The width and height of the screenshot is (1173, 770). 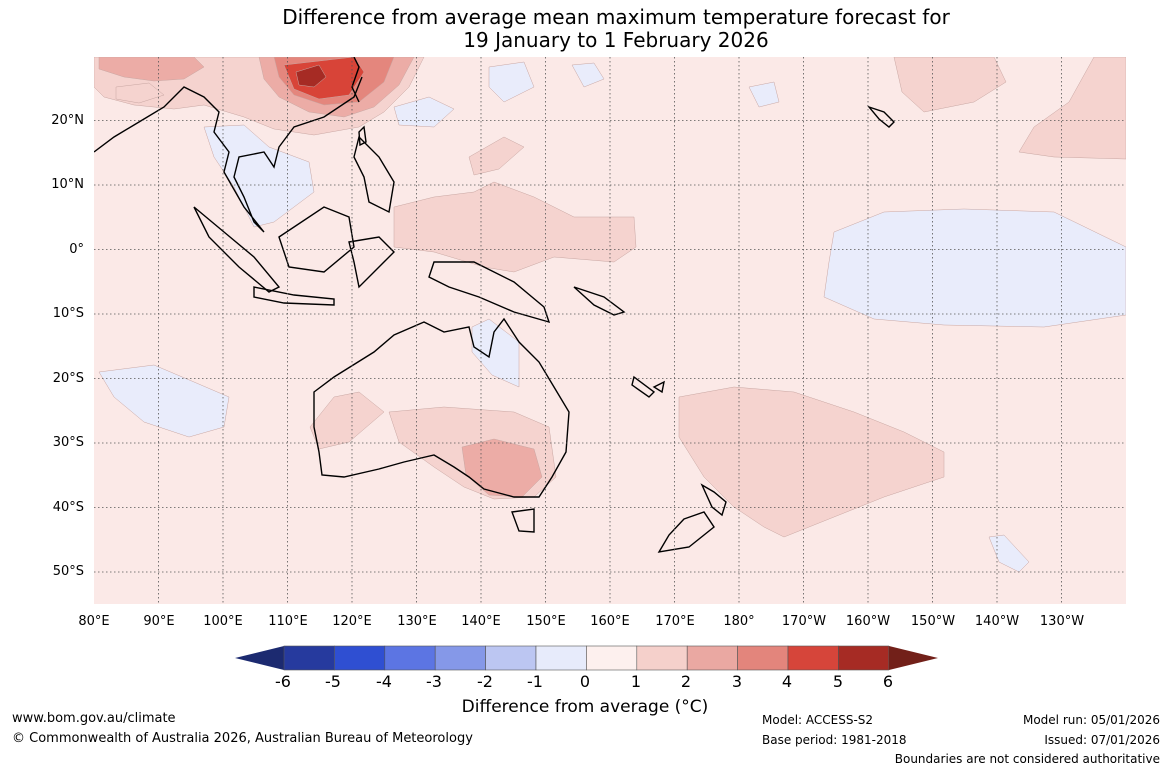 What do you see at coordinates (1102, 740) in the screenshot?
I see `footer-issued: Issued: 07/01/2026` at bounding box center [1102, 740].